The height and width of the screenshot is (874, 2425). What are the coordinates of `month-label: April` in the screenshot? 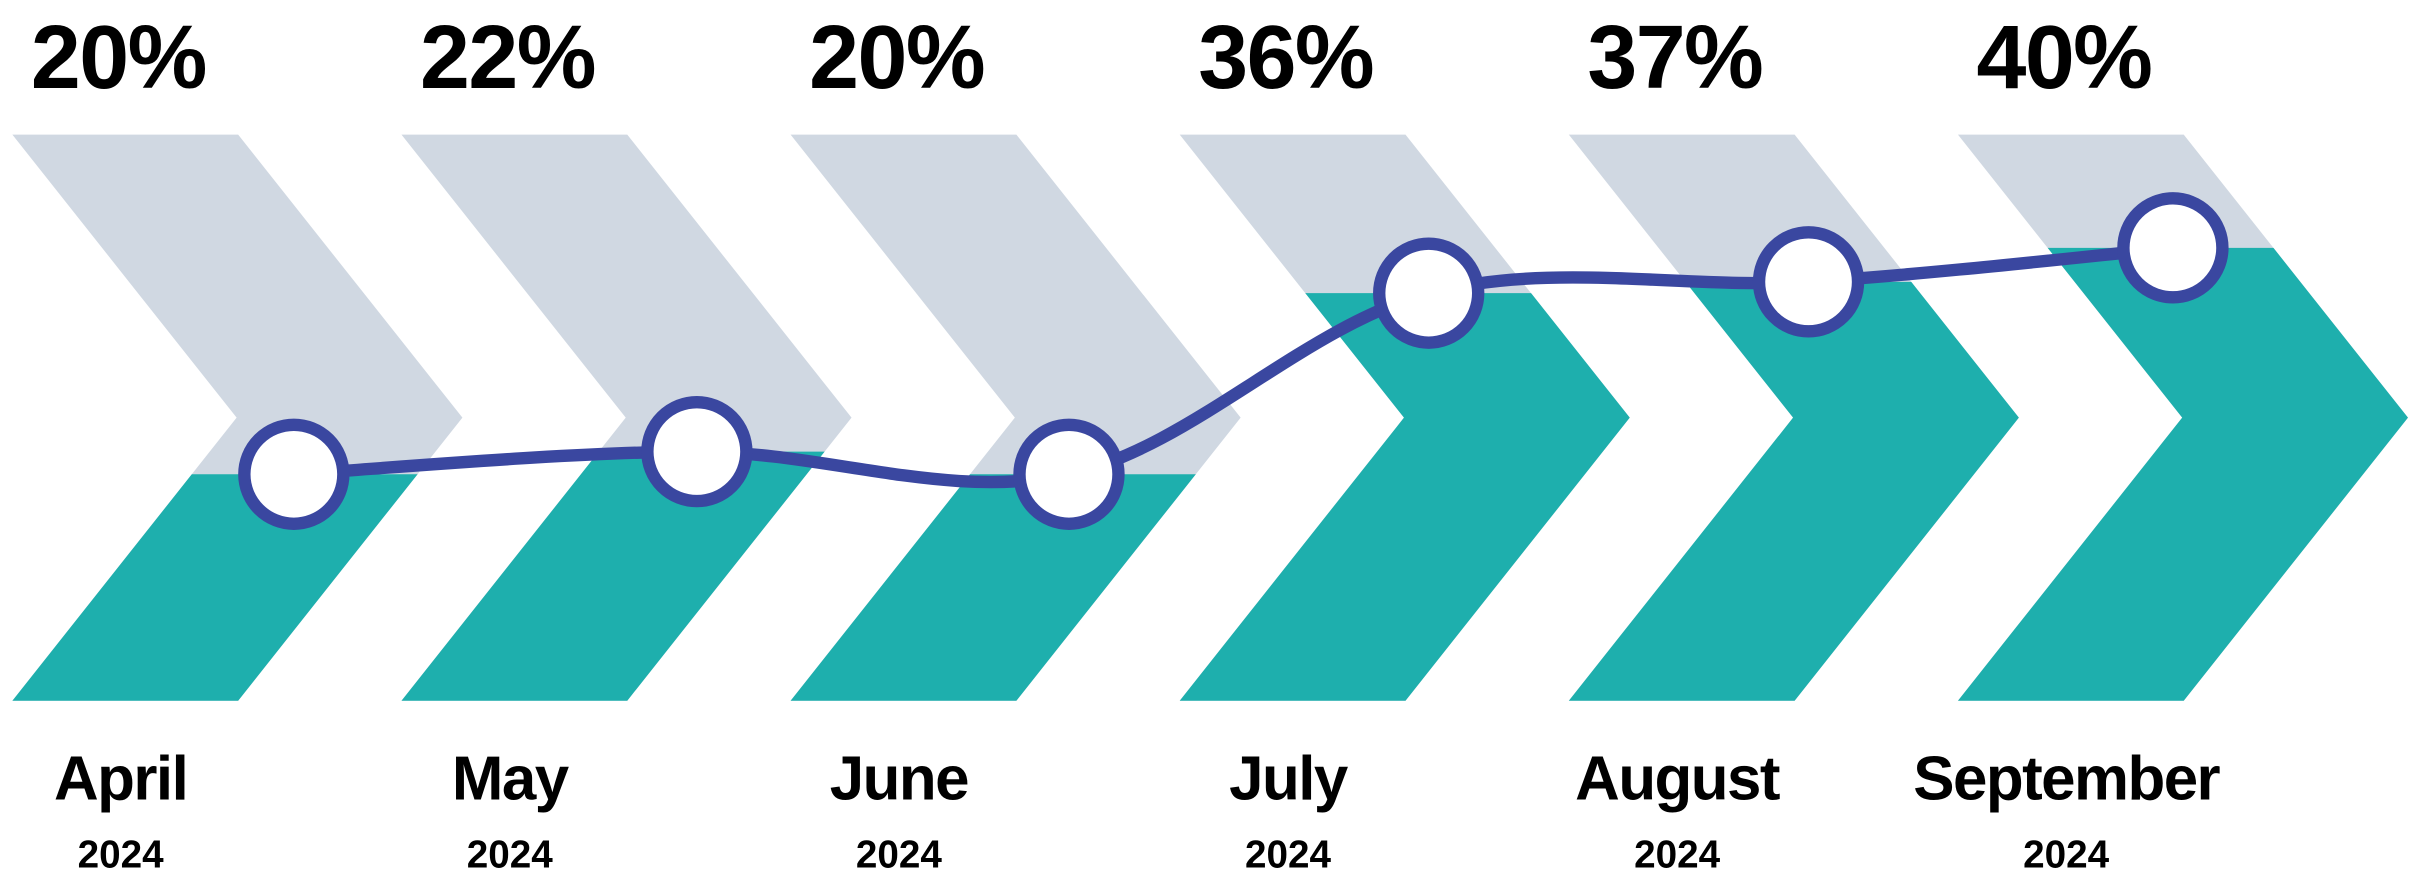 It's located at (120, 779).